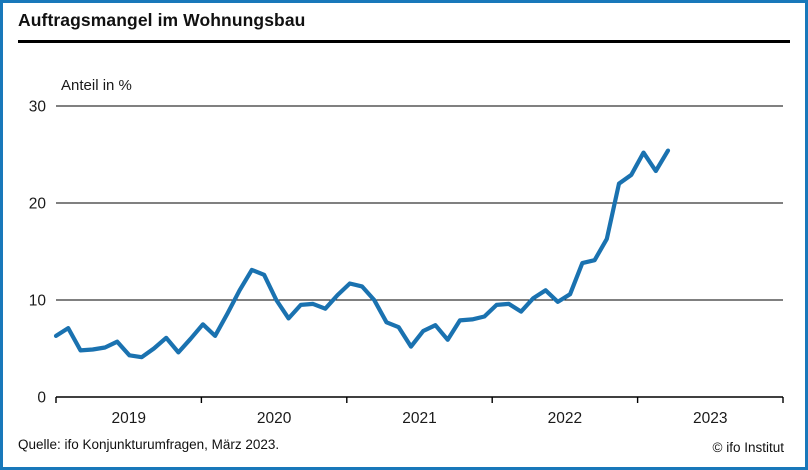 This screenshot has height=470, width=808. Describe the element at coordinates (274, 418) in the screenshot. I see `x-year-label-2020: 2020` at that location.